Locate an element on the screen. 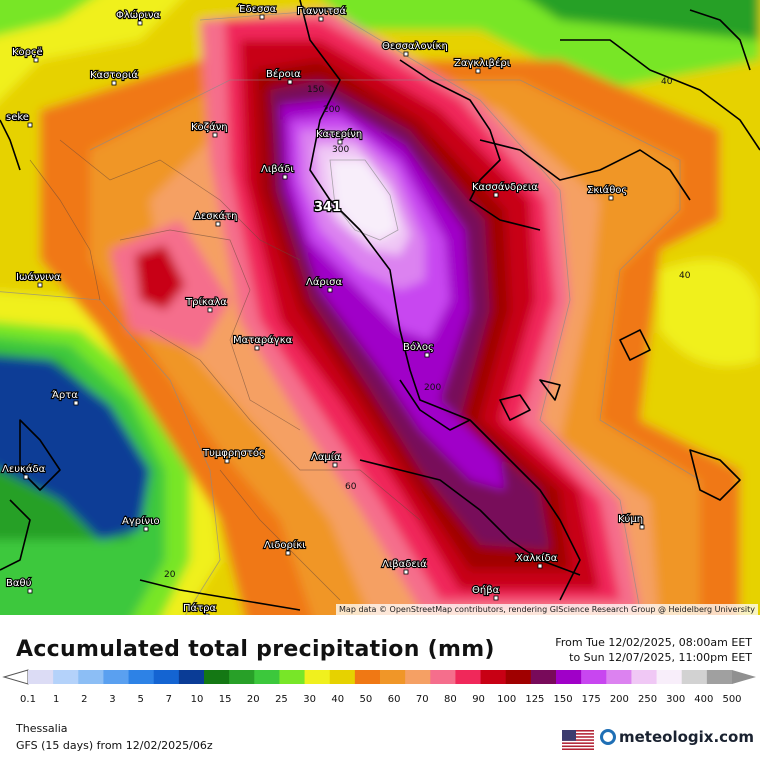  legend-max-arrow is located at coordinates (744, 677).